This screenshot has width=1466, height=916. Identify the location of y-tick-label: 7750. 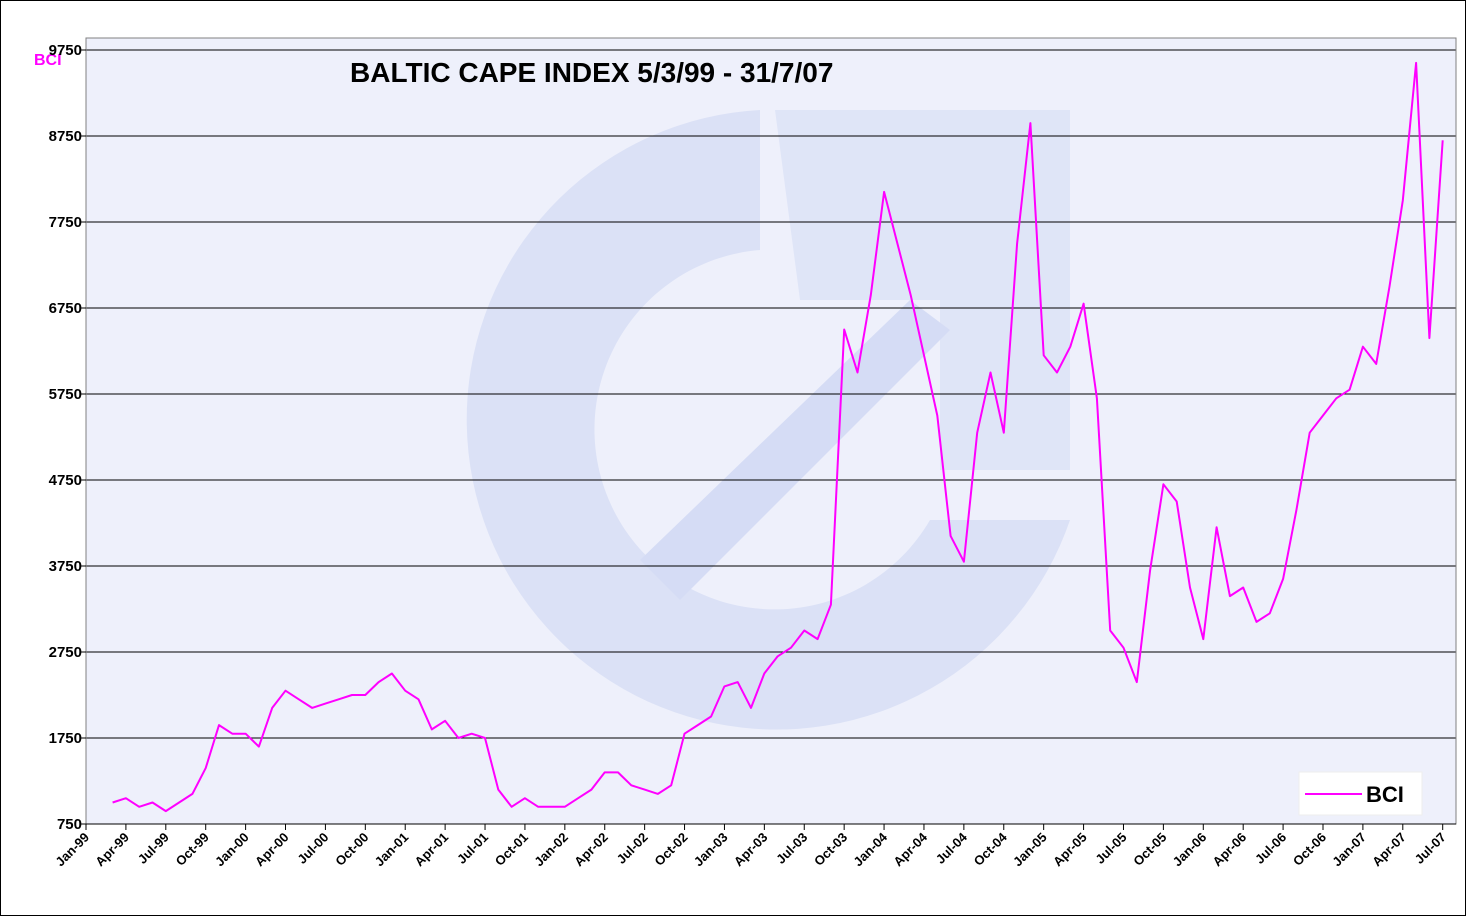
(65, 222).